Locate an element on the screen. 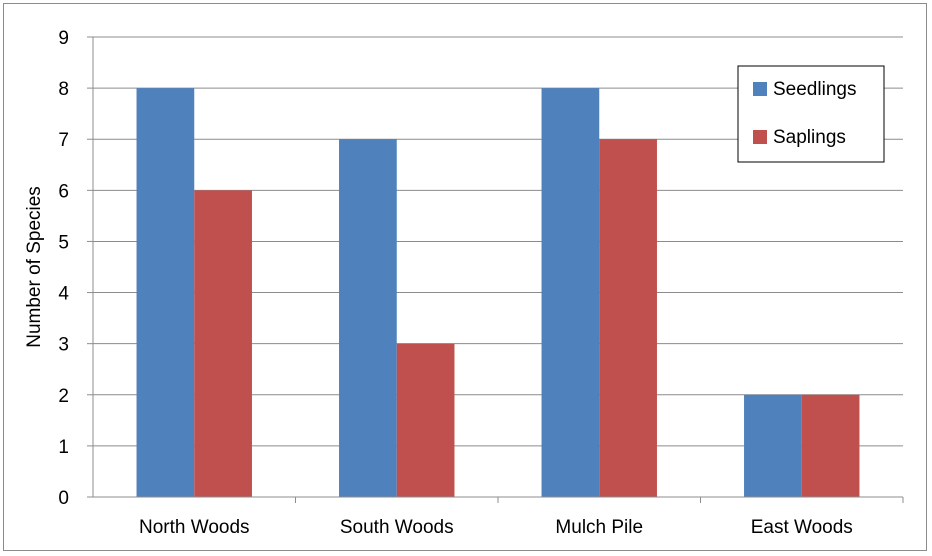 Image resolution: width=932 pixels, height=556 pixels. y-tick-label: 3 is located at coordinates (63, 345).